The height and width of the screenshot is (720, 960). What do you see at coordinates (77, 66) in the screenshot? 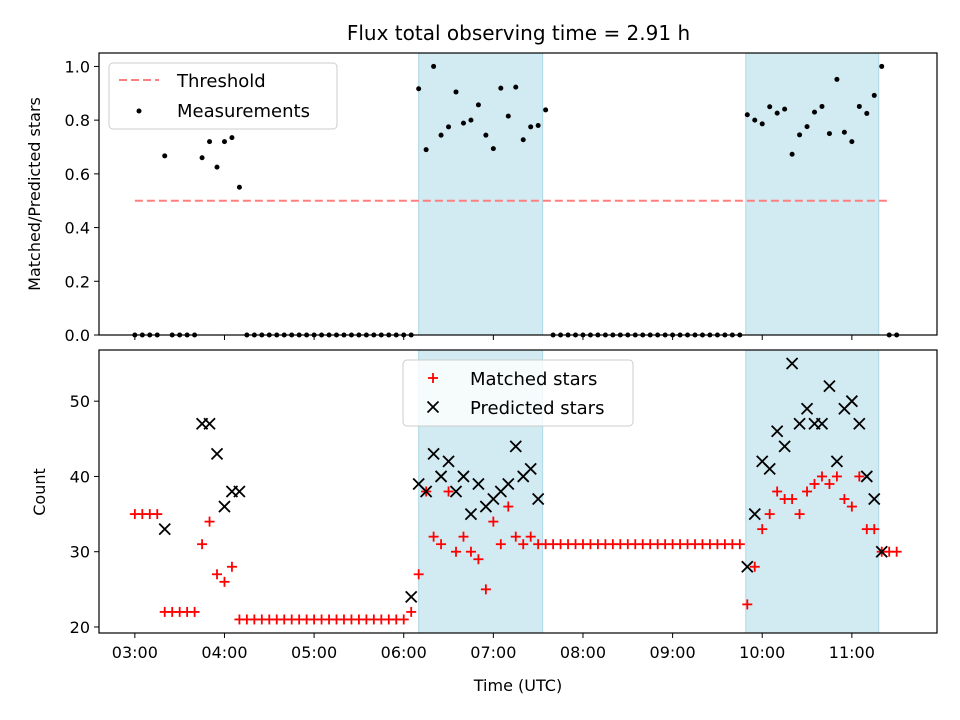
I see `y-tick-label: 1.0` at bounding box center [77, 66].